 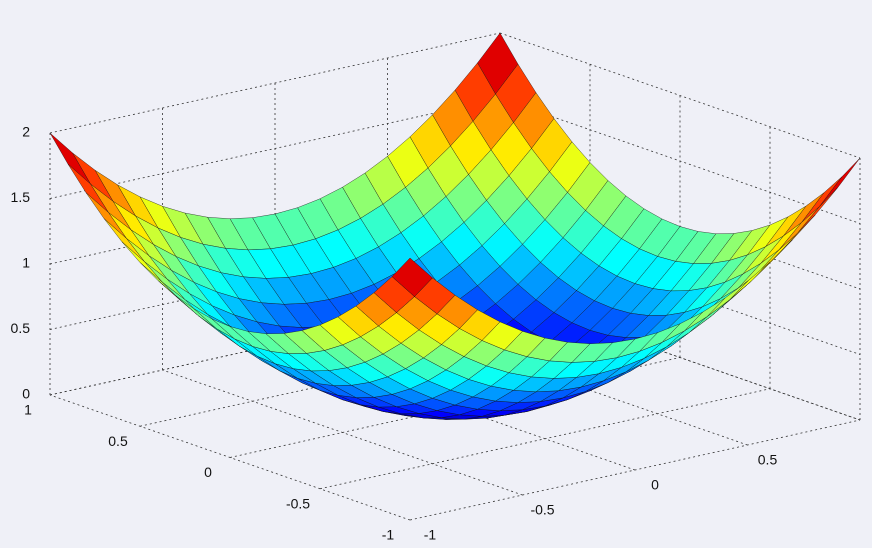 I want to click on y-tick-label: 0.5, so click(x=118, y=441).